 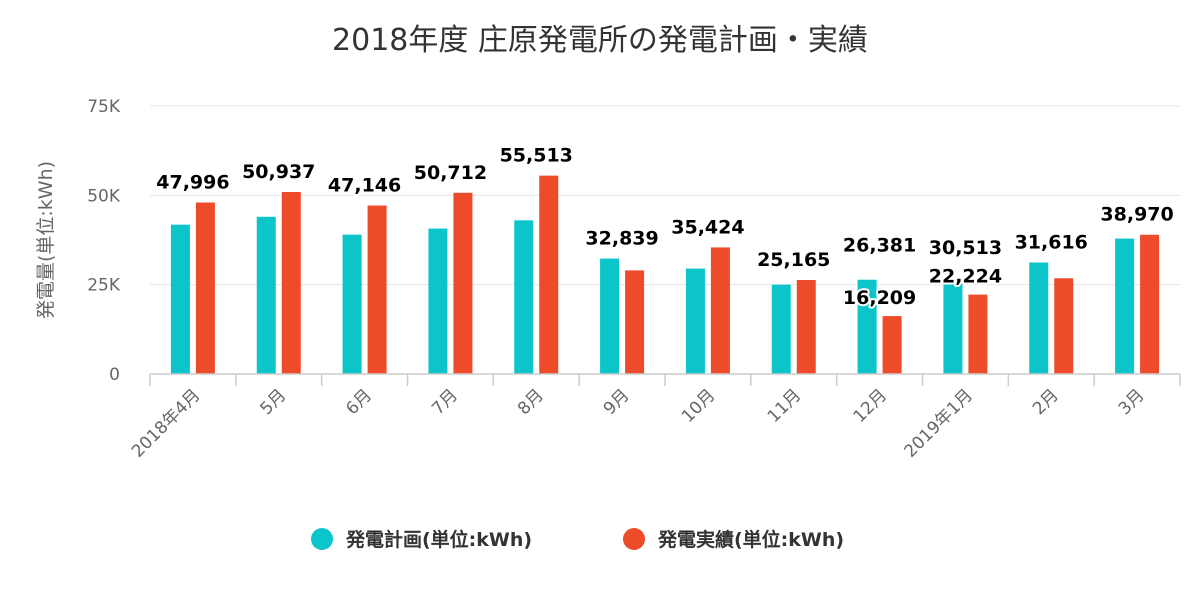 What do you see at coordinates (879, 298) in the screenshot?
I see `data-label: 16,209` at bounding box center [879, 298].